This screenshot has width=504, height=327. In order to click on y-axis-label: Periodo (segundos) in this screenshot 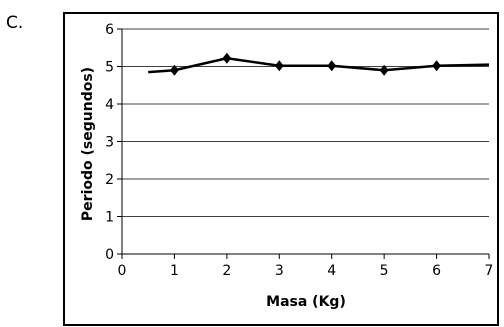, I will do `click(88, 144)`.